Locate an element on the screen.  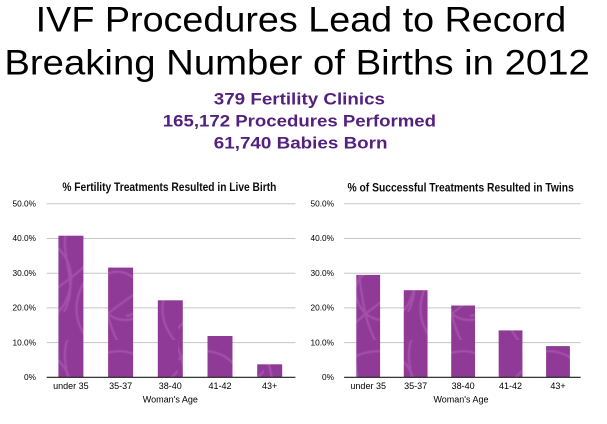
svg-text: 165,172 Procedures Performed is located at coordinates (299, 120).